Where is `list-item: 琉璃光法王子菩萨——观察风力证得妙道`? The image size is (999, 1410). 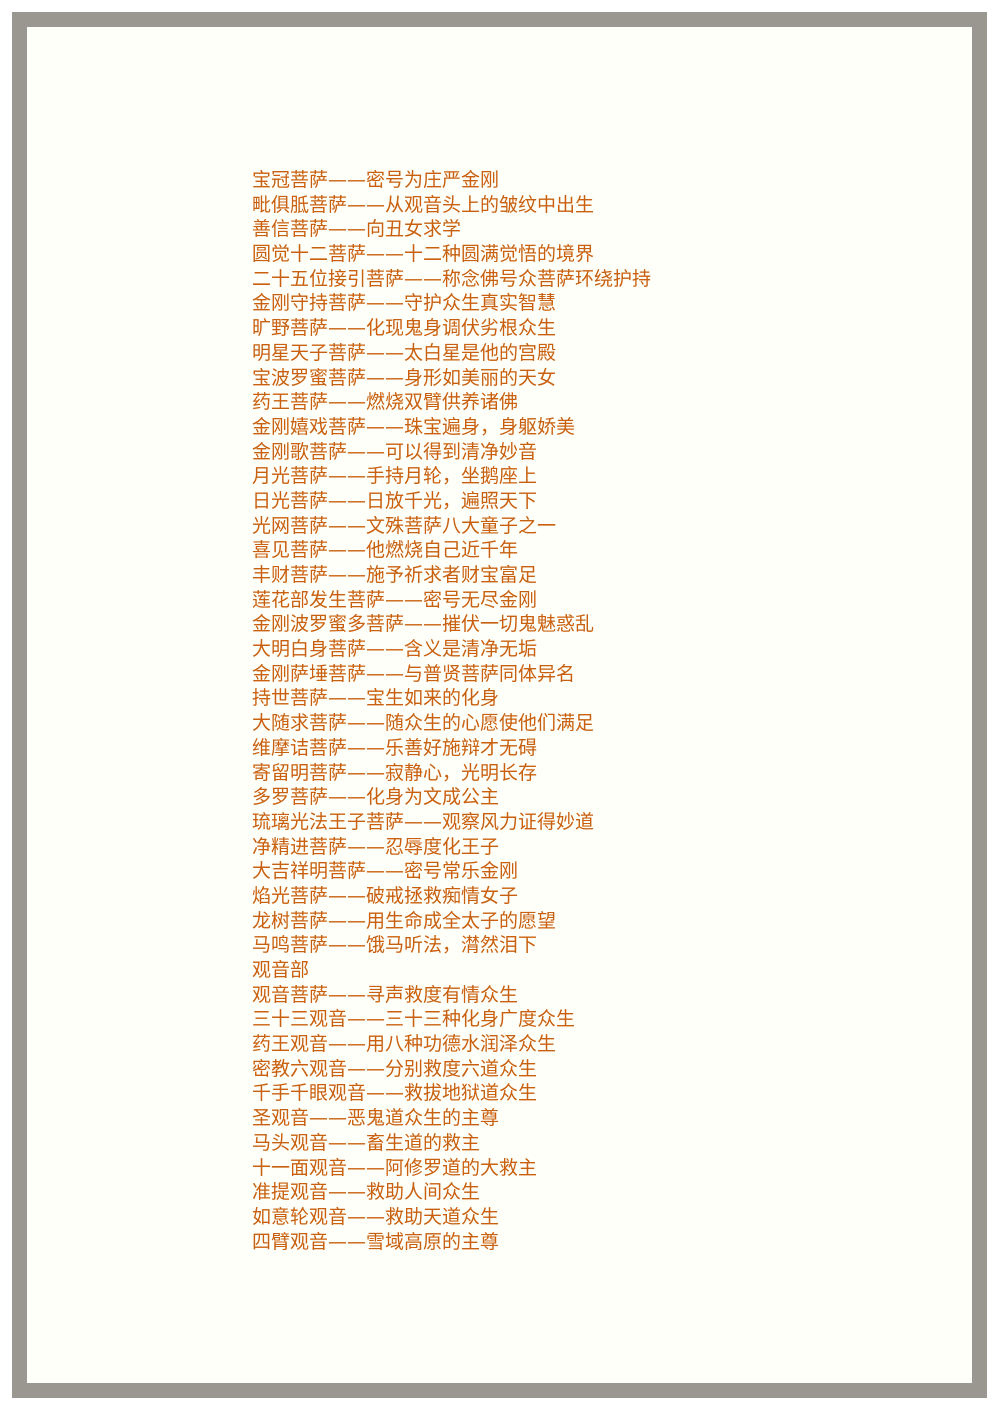
list-item: 琉璃光法王子菩萨——观察风力证得妙道 is located at coordinates (423, 821).